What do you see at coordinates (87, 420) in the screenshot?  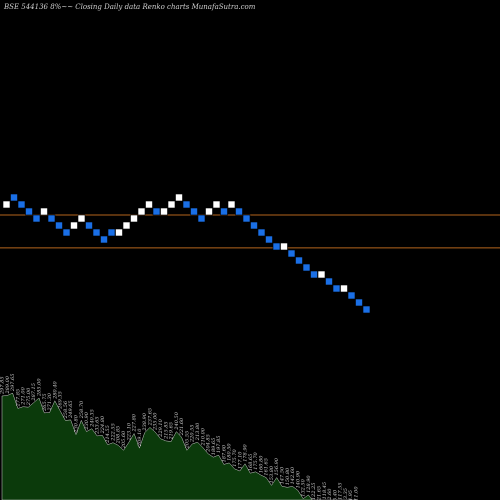 I see `volume-label-17: 230.90` at bounding box center [87, 420].